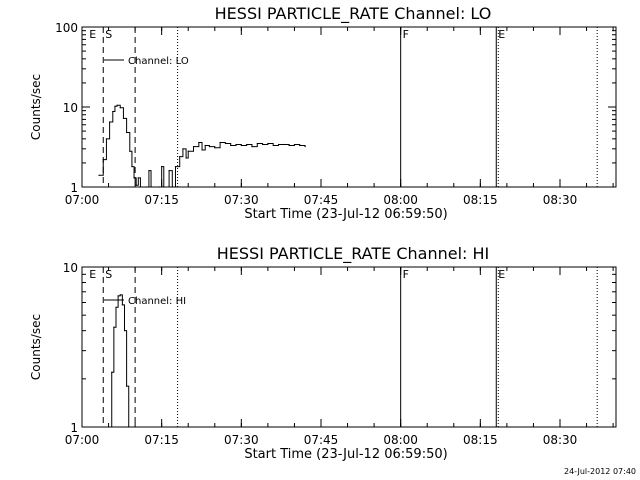  Describe the element at coordinates (353, 254) in the screenshot. I see `chart-title: HESSI PARTICLE_RATE Channel: HI` at that location.